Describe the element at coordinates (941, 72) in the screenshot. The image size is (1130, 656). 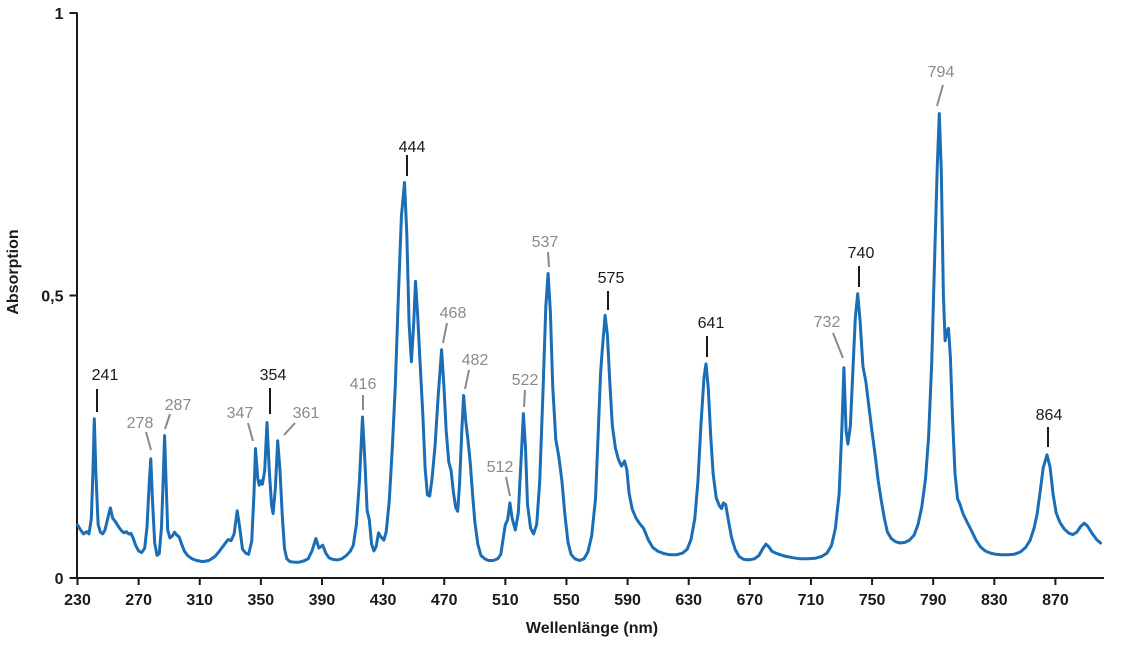
I see `peak-label-794: 794` at that location.